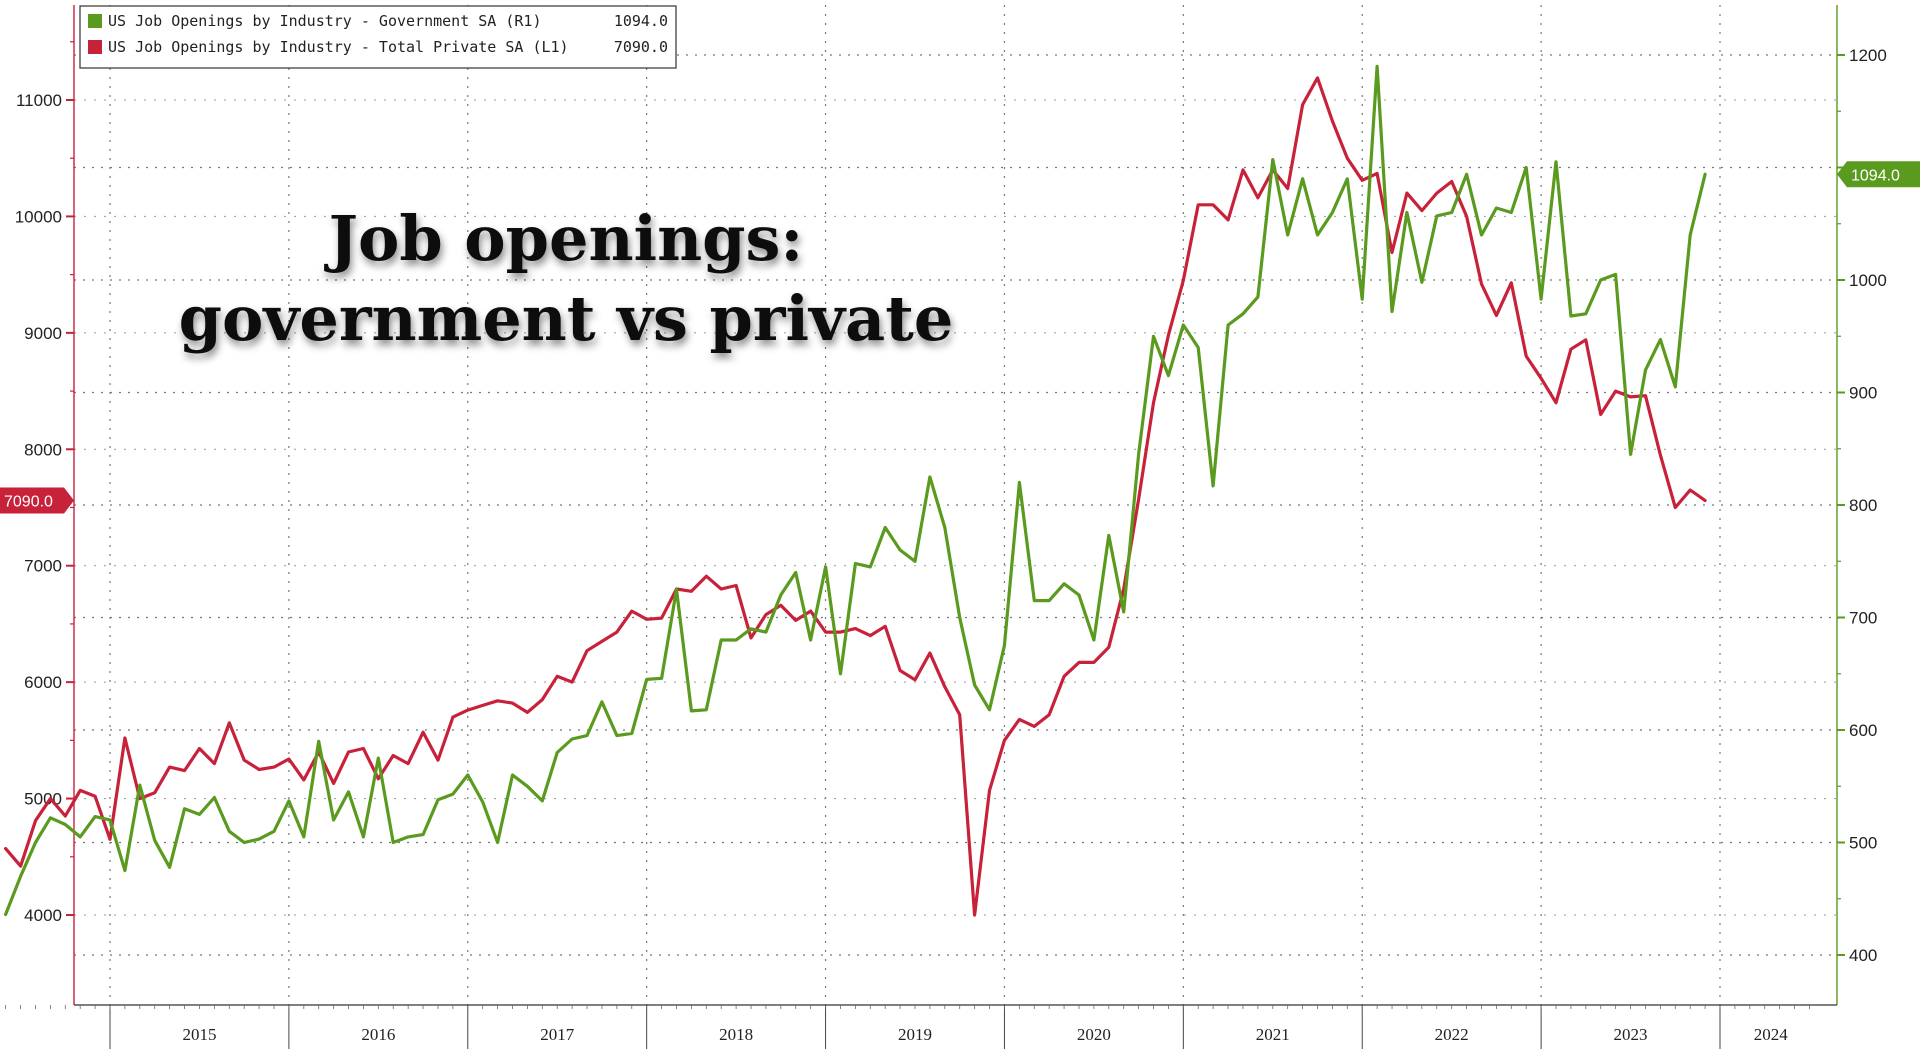 The image size is (1920, 1049). Describe the element at coordinates (1771, 1034) in the screenshot. I see `x-tick-label-2024: 2024` at that location.